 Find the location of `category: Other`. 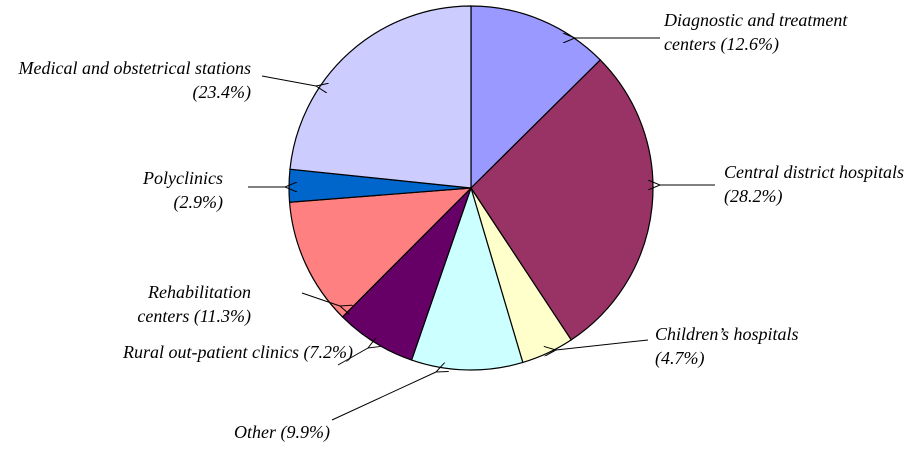

category: Other is located at coordinates (255, 432).